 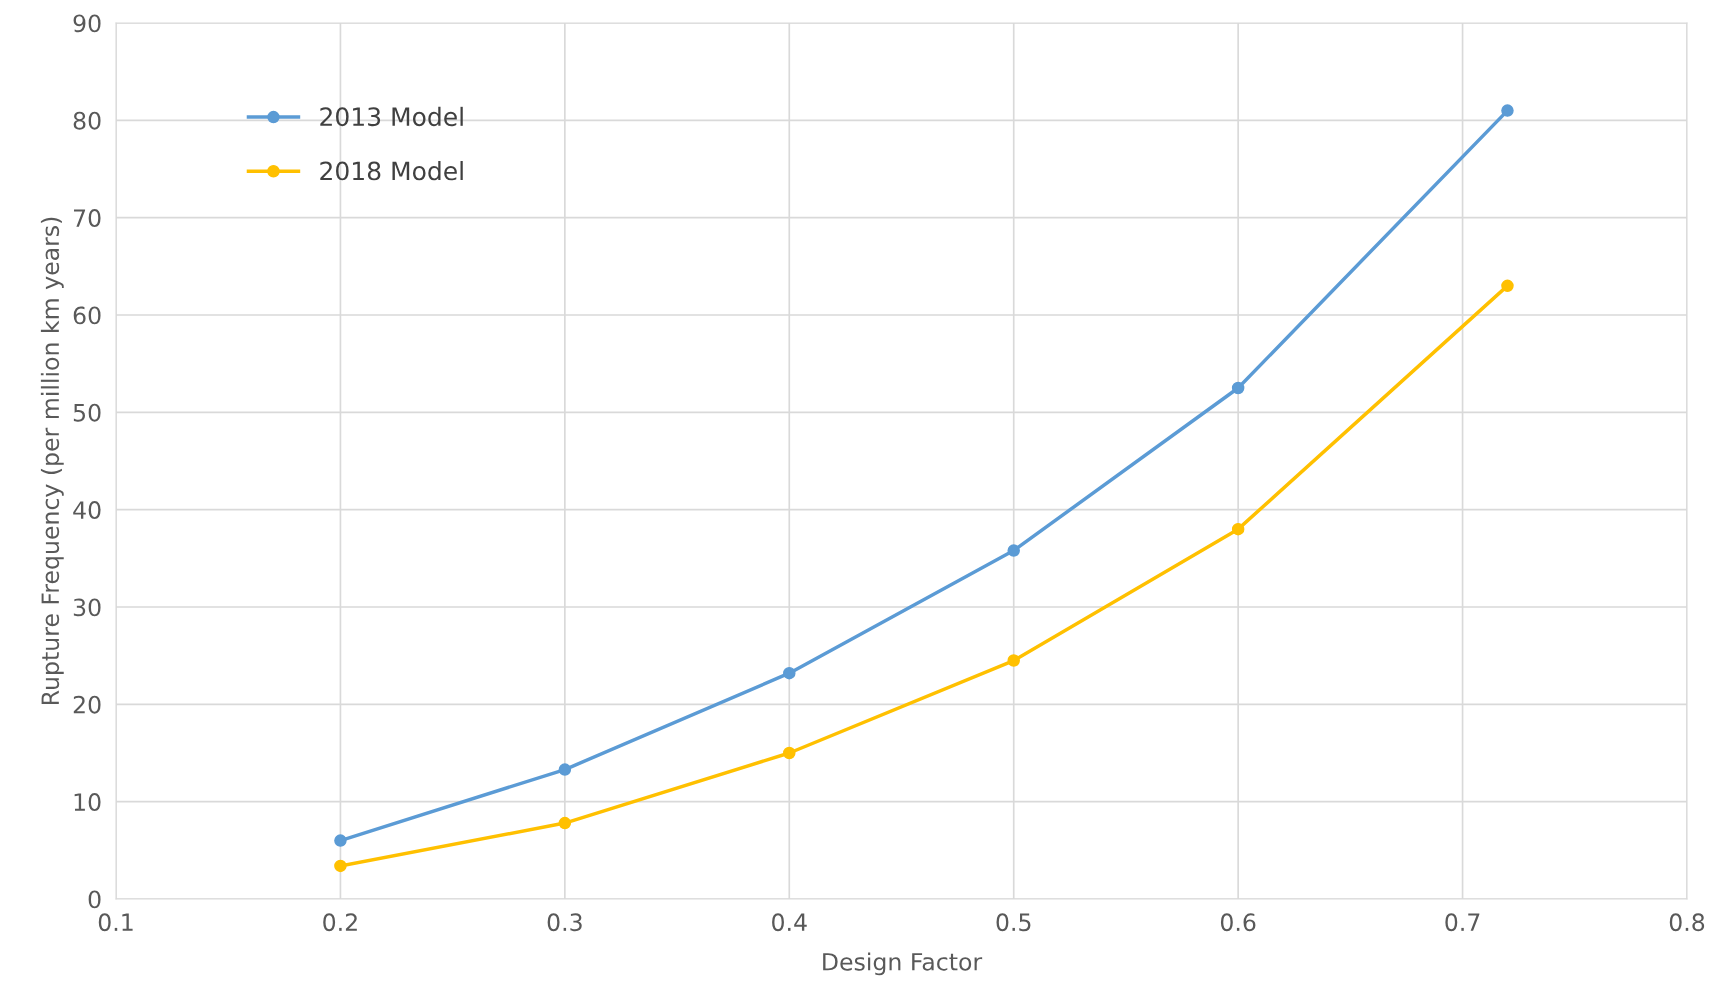 What do you see at coordinates (340, 922) in the screenshot?
I see `x-tick-label: 0.2` at bounding box center [340, 922].